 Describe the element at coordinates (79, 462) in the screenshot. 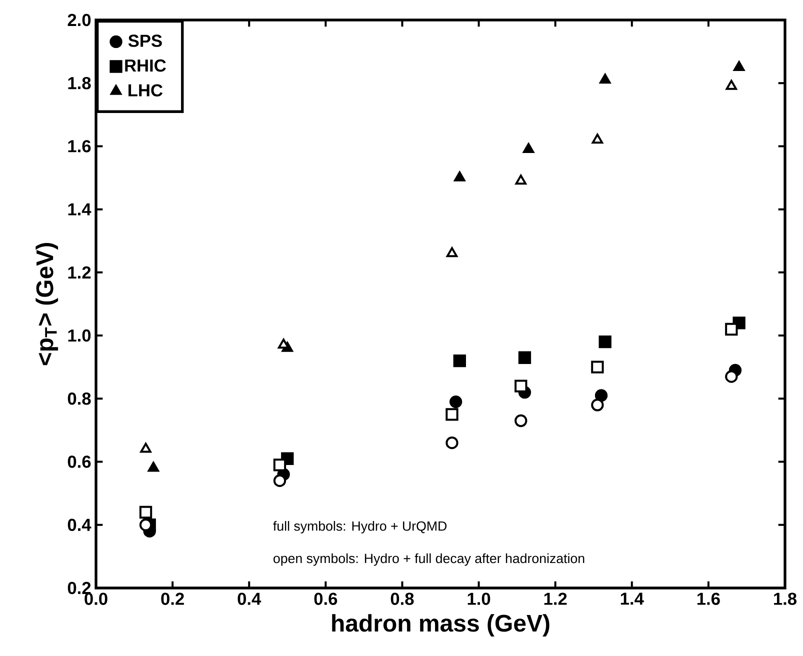

I see `y-tick-label: 0.6` at that location.